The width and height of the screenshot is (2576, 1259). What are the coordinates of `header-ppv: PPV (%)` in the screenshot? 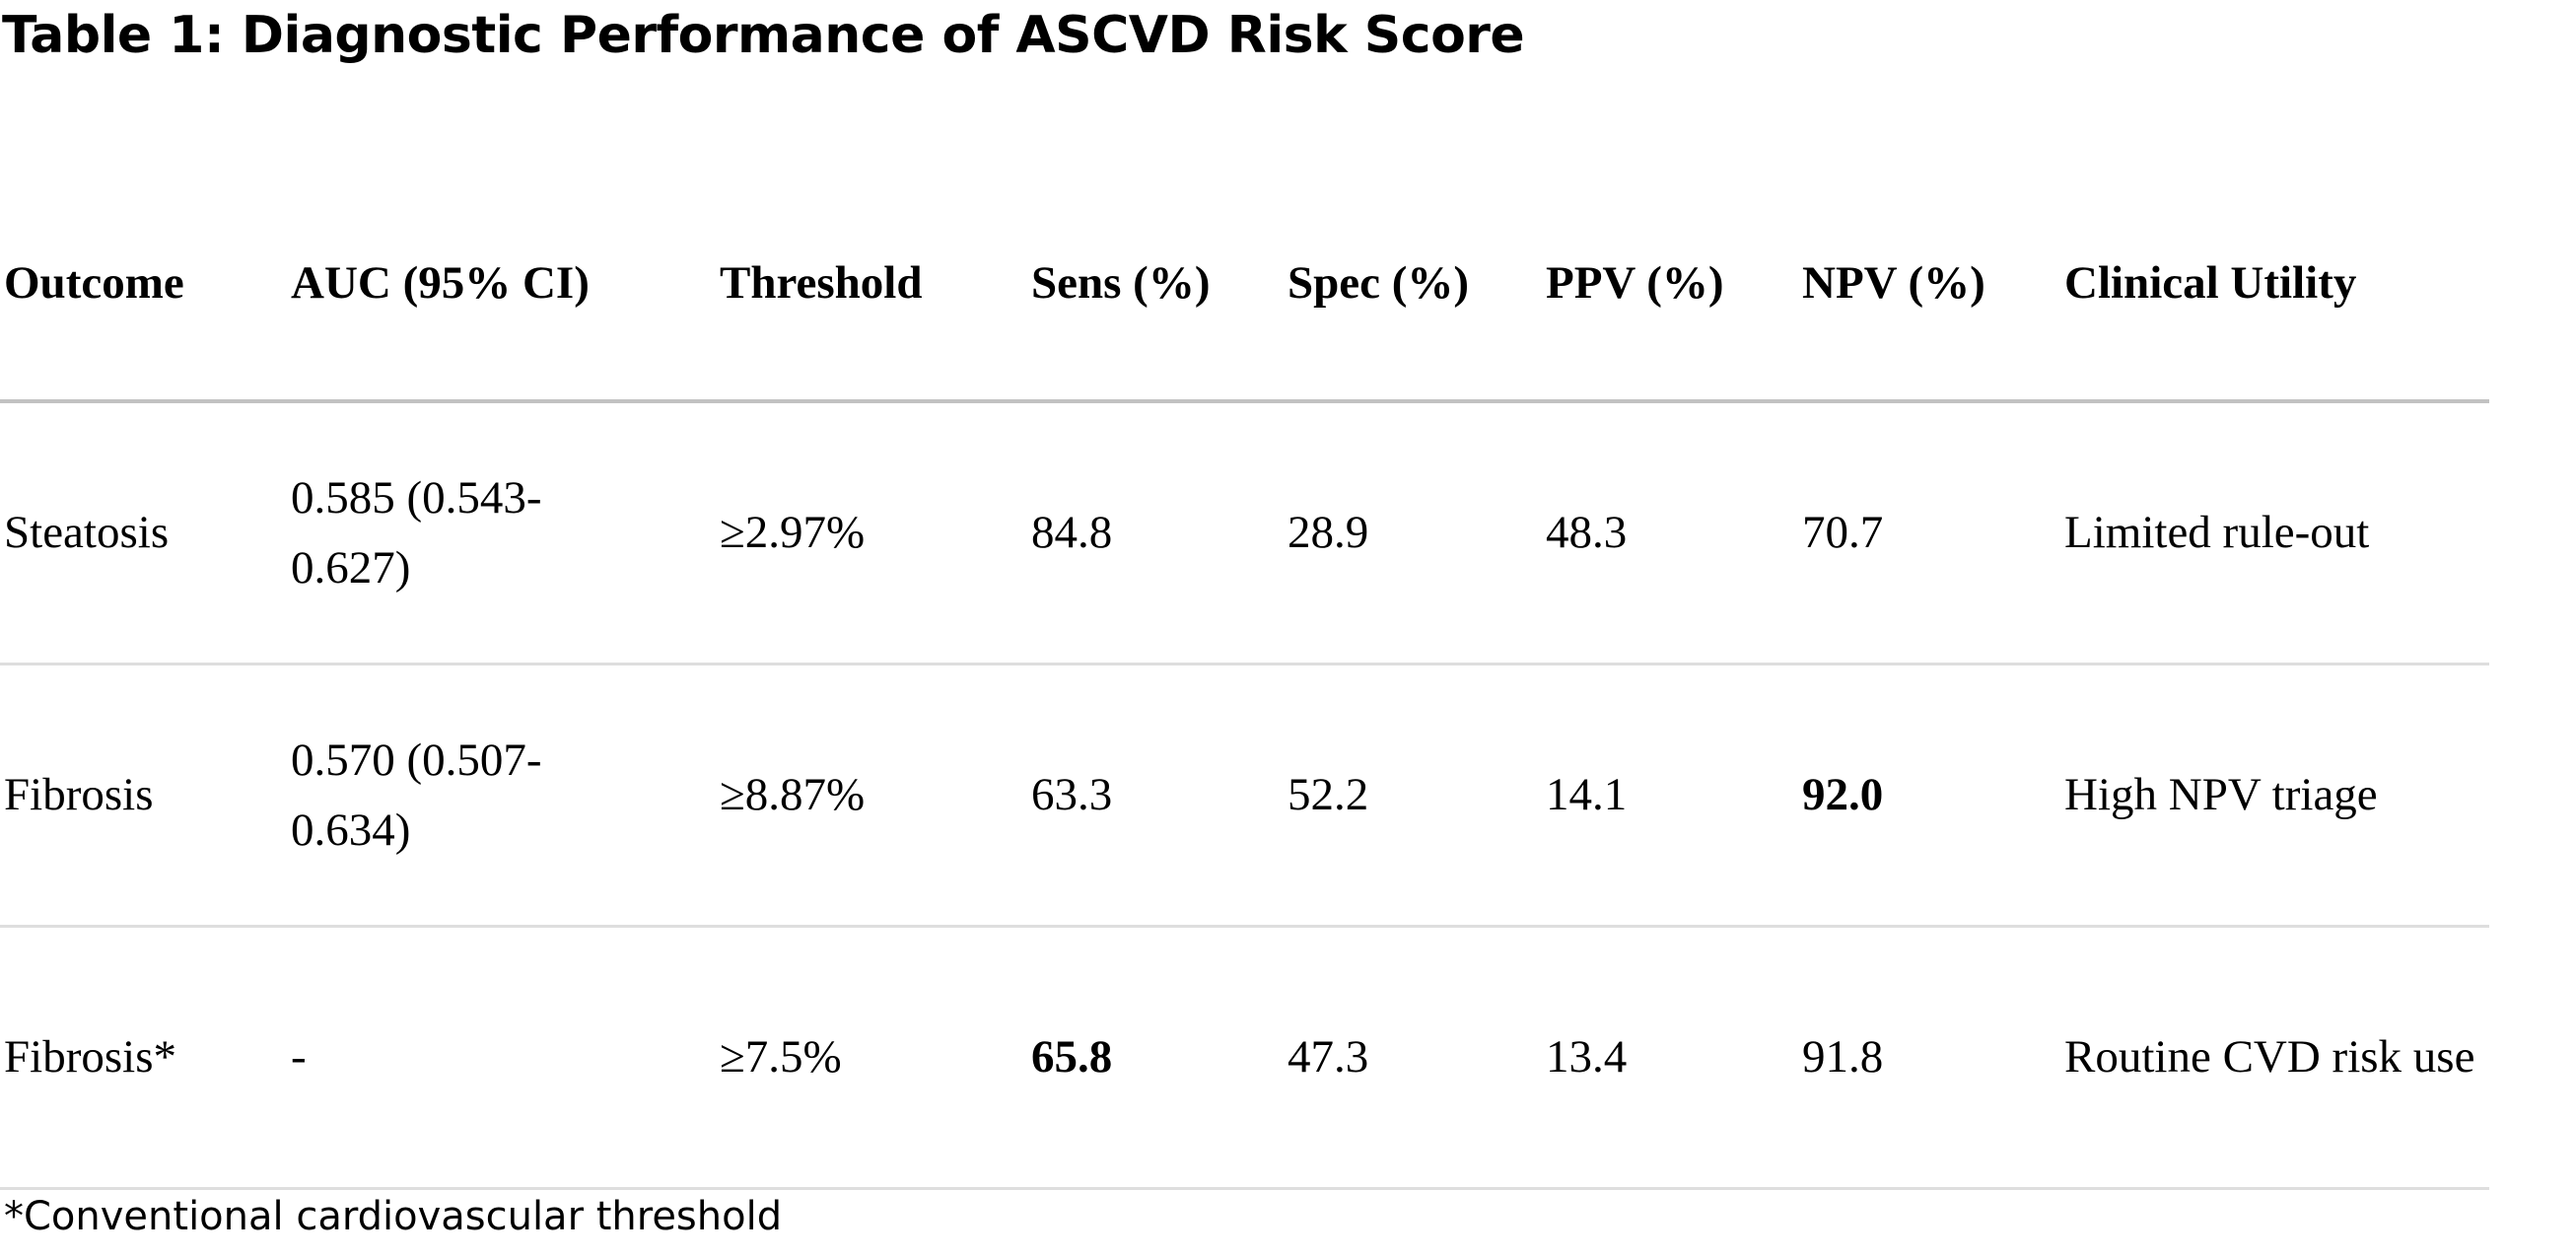 It's located at (1635, 283).